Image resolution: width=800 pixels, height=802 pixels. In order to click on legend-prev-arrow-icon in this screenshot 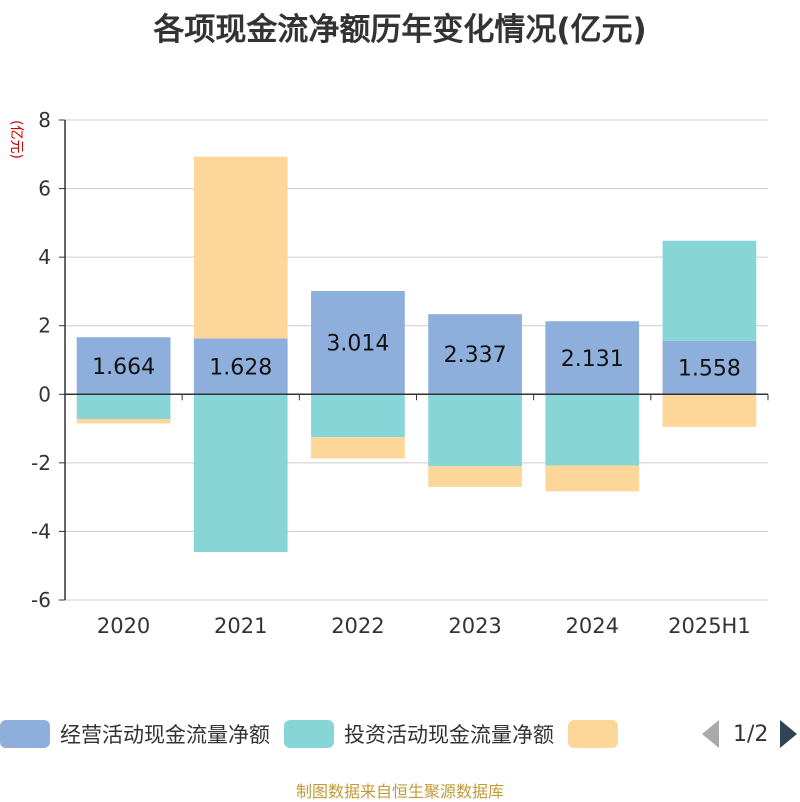, I will do `click(710, 734)`.